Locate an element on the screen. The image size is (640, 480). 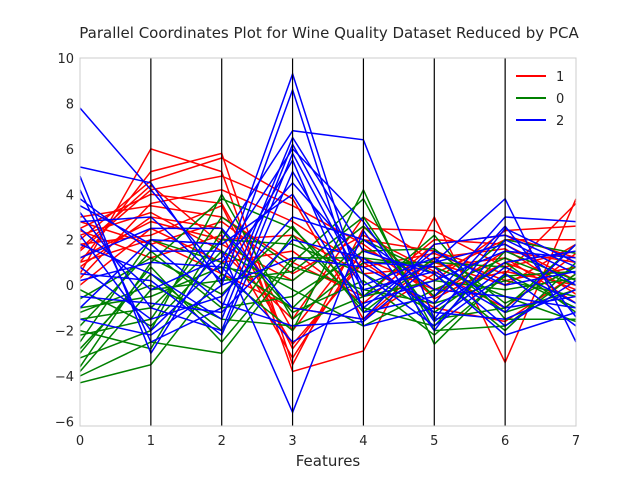
y-tick-label-3: 4 is located at coordinates (70, 195).